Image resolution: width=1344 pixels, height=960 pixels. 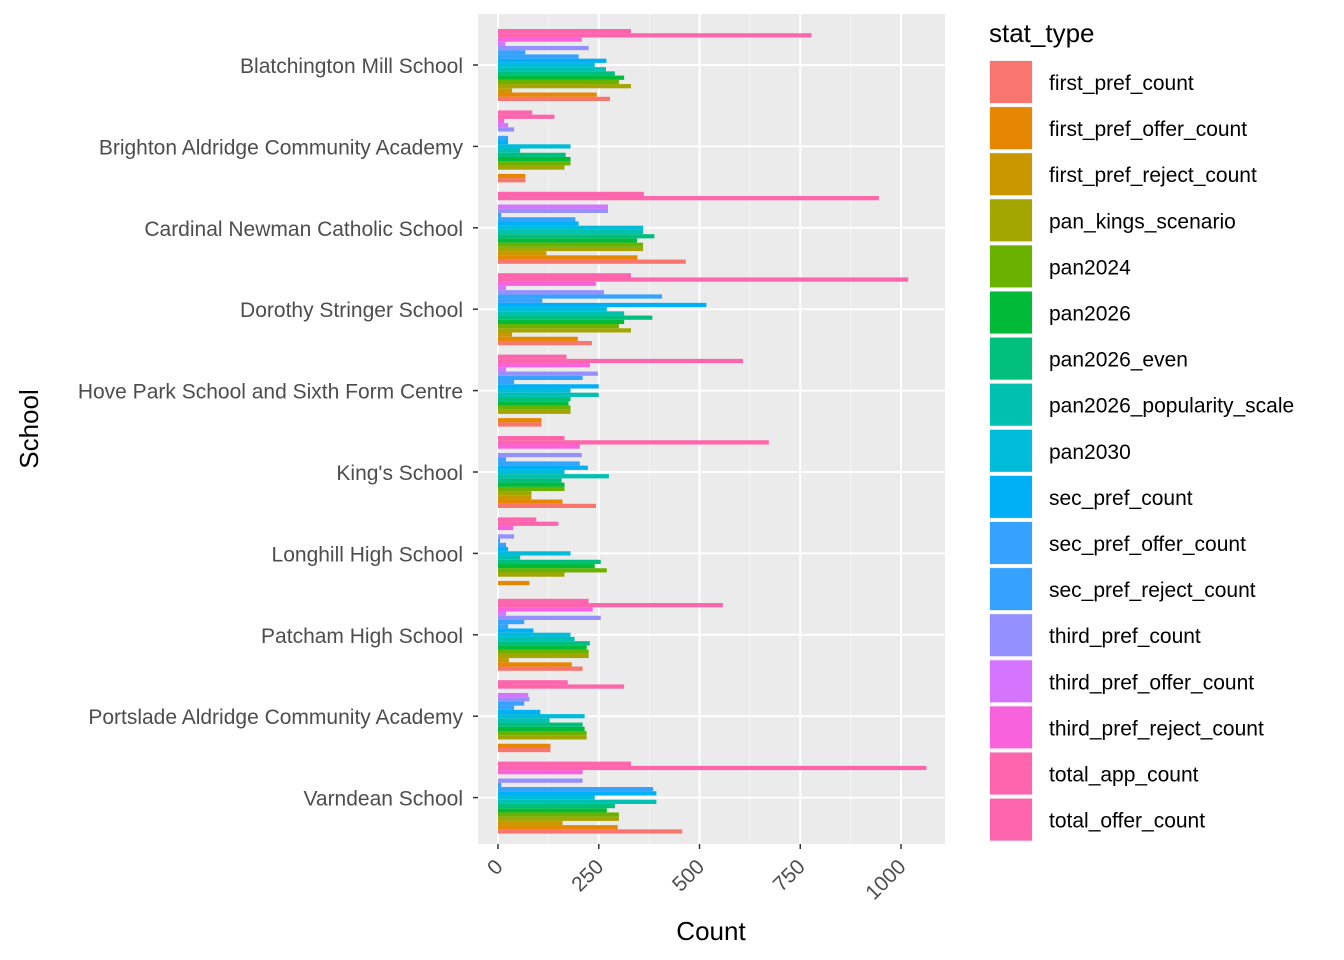 What do you see at coordinates (351, 66) in the screenshot?
I see `y-tick-label: Blatchington Mill School` at bounding box center [351, 66].